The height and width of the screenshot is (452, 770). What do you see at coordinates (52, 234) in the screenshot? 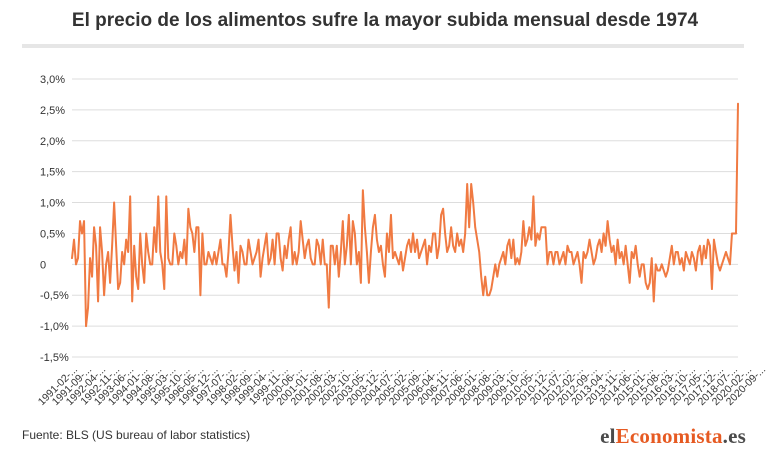
I see `y-tick-label: 0,5%` at bounding box center [52, 234].